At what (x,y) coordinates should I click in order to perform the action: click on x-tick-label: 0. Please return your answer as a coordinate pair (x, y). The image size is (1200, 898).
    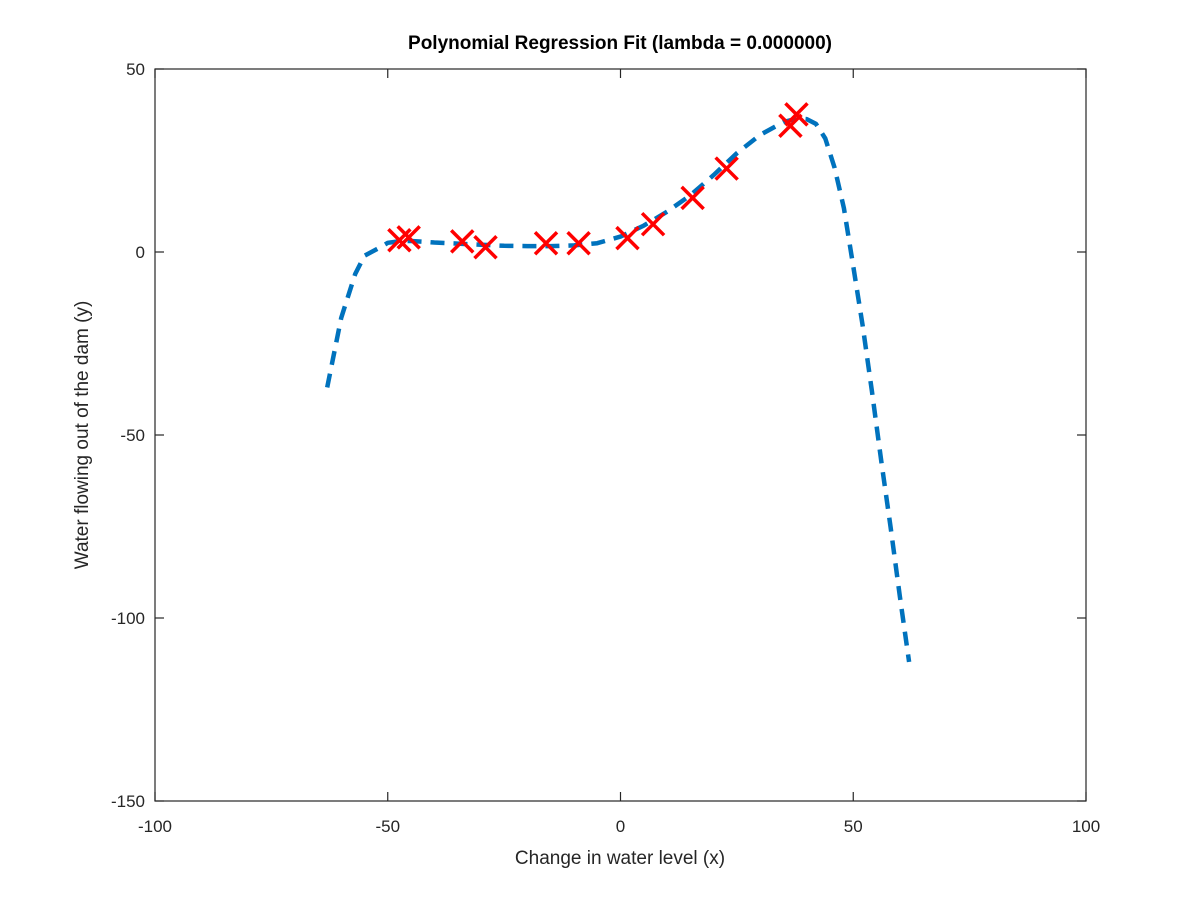
    Looking at the image, I should click on (620, 826).